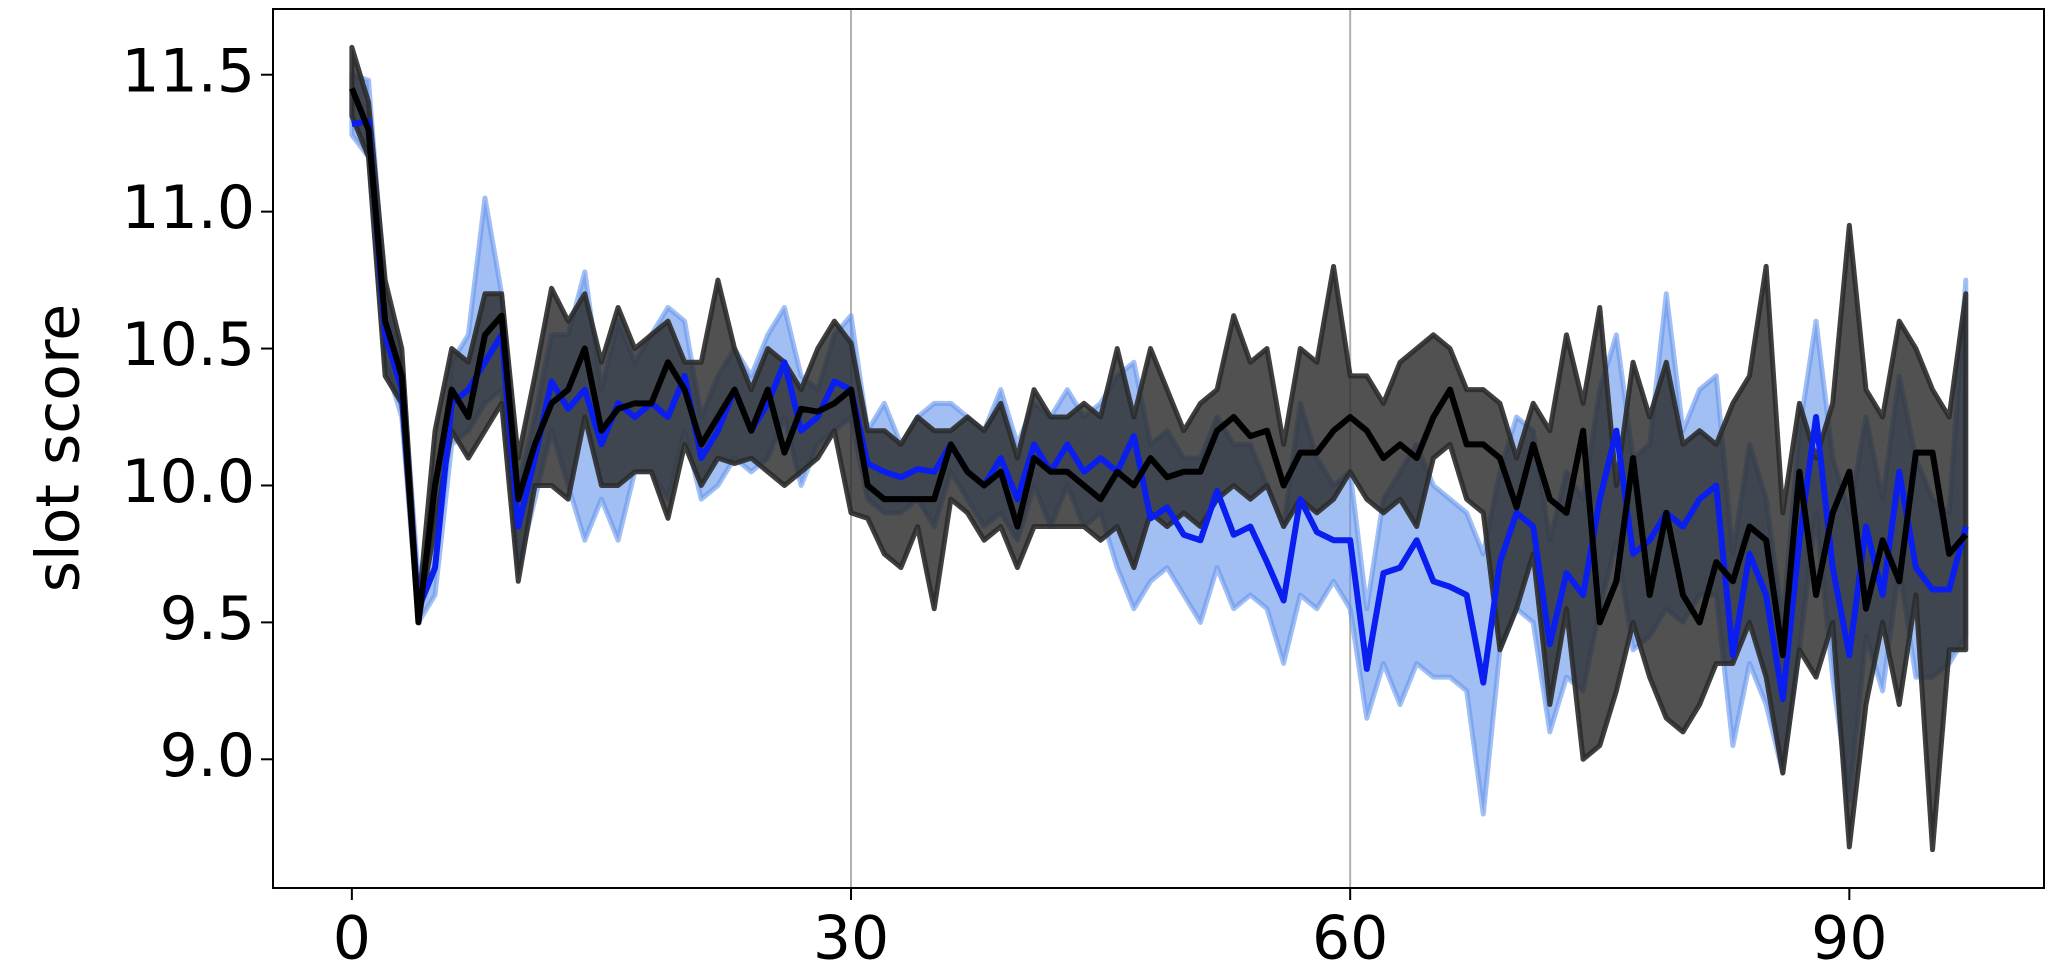 This screenshot has width=2060, height=972. Describe the element at coordinates (207, 619) in the screenshot. I see `y-tick-label: 9.5` at that location.